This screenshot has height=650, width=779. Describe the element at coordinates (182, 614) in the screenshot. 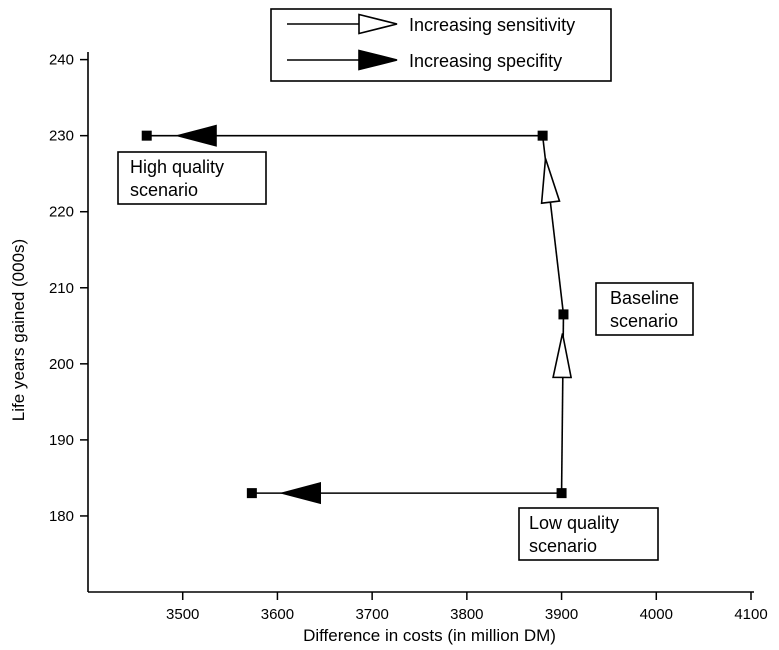

I see `x-tick-label: 3500` at that location.